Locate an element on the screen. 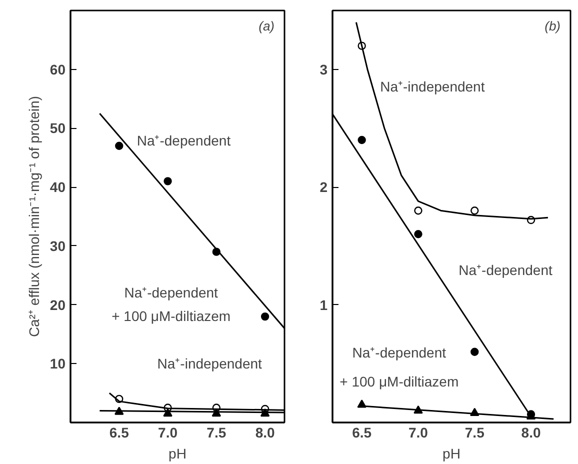 This screenshot has height=464, width=578. y-tick-label: 50 is located at coordinates (58, 128).